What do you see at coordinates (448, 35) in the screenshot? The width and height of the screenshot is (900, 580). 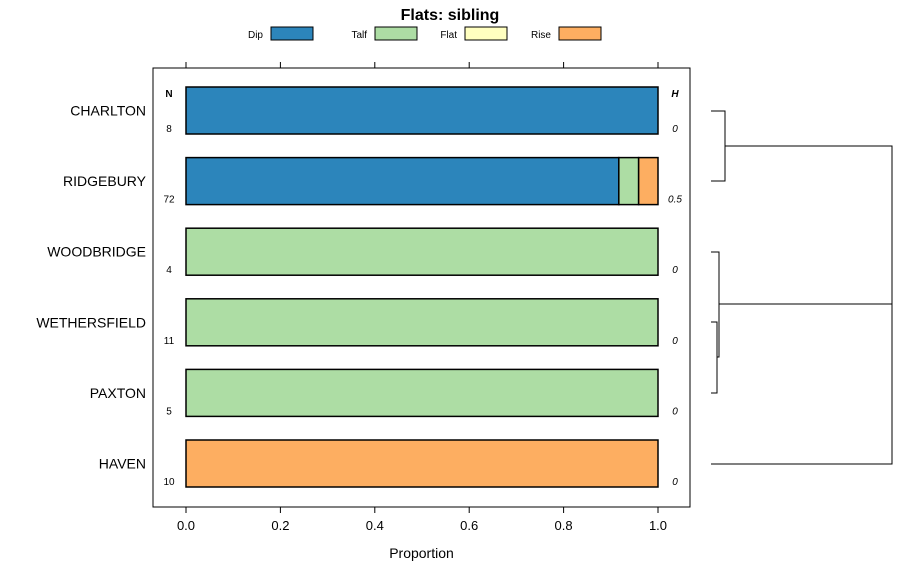 I see `legend-label-flat: Flat` at bounding box center [448, 35].